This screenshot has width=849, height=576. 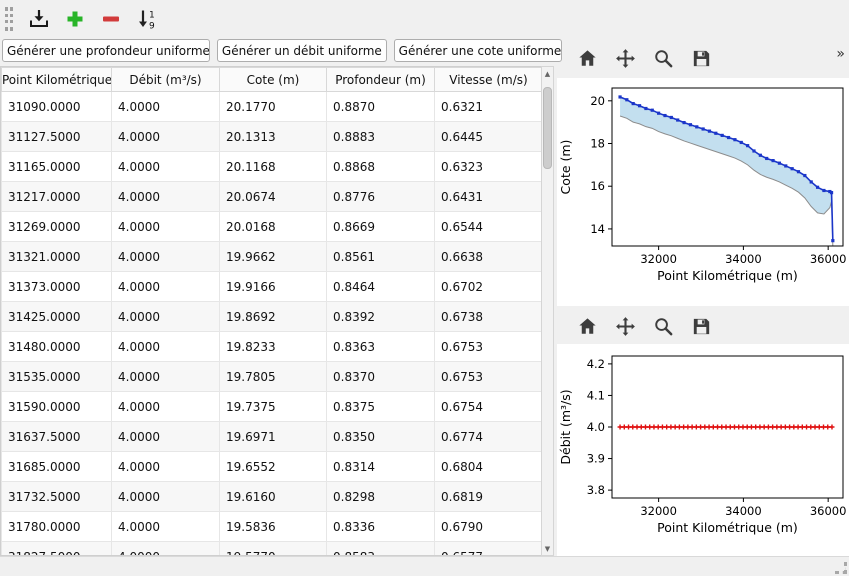 What do you see at coordinates (380, 79) in the screenshot?
I see `column-header: Profondeur (m)` at bounding box center [380, 79].